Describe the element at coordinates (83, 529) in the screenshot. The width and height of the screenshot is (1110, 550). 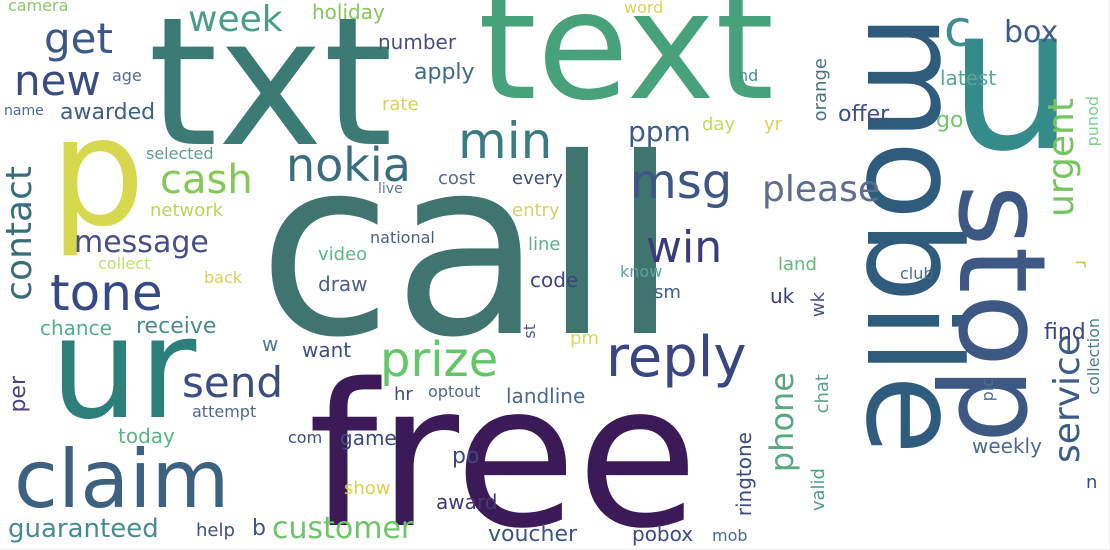
I see `cloud-word-guaranteed: guaranteed` at that location.